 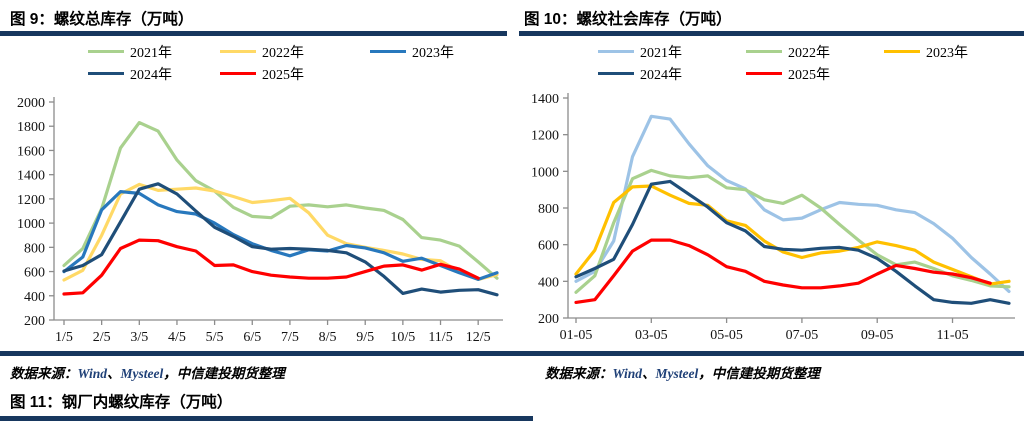 What do you see at coordinates (102, 19) in the screenshot?
I see `fig9-title: 图 9：螺纹总库存（万吨）` at bounding box center [102, 19].